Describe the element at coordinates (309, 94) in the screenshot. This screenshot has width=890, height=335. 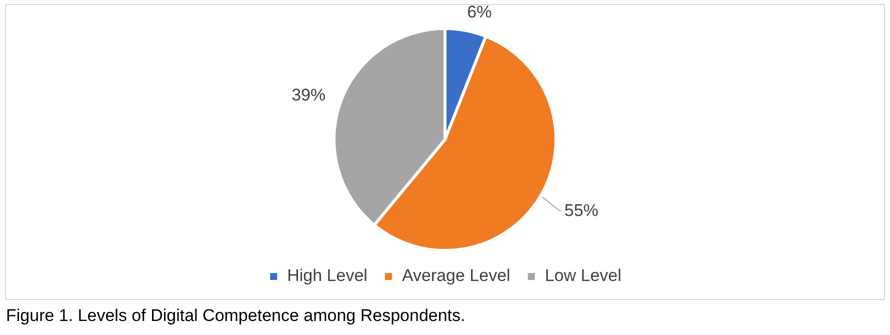
I see `data-label: 39%` at that location.